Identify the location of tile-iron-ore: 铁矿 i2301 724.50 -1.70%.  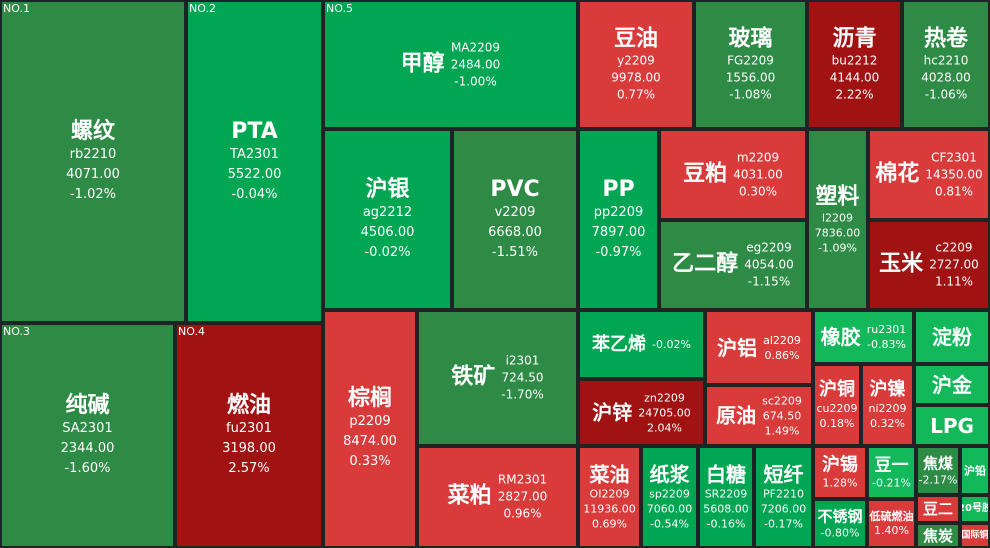
(497, 378).